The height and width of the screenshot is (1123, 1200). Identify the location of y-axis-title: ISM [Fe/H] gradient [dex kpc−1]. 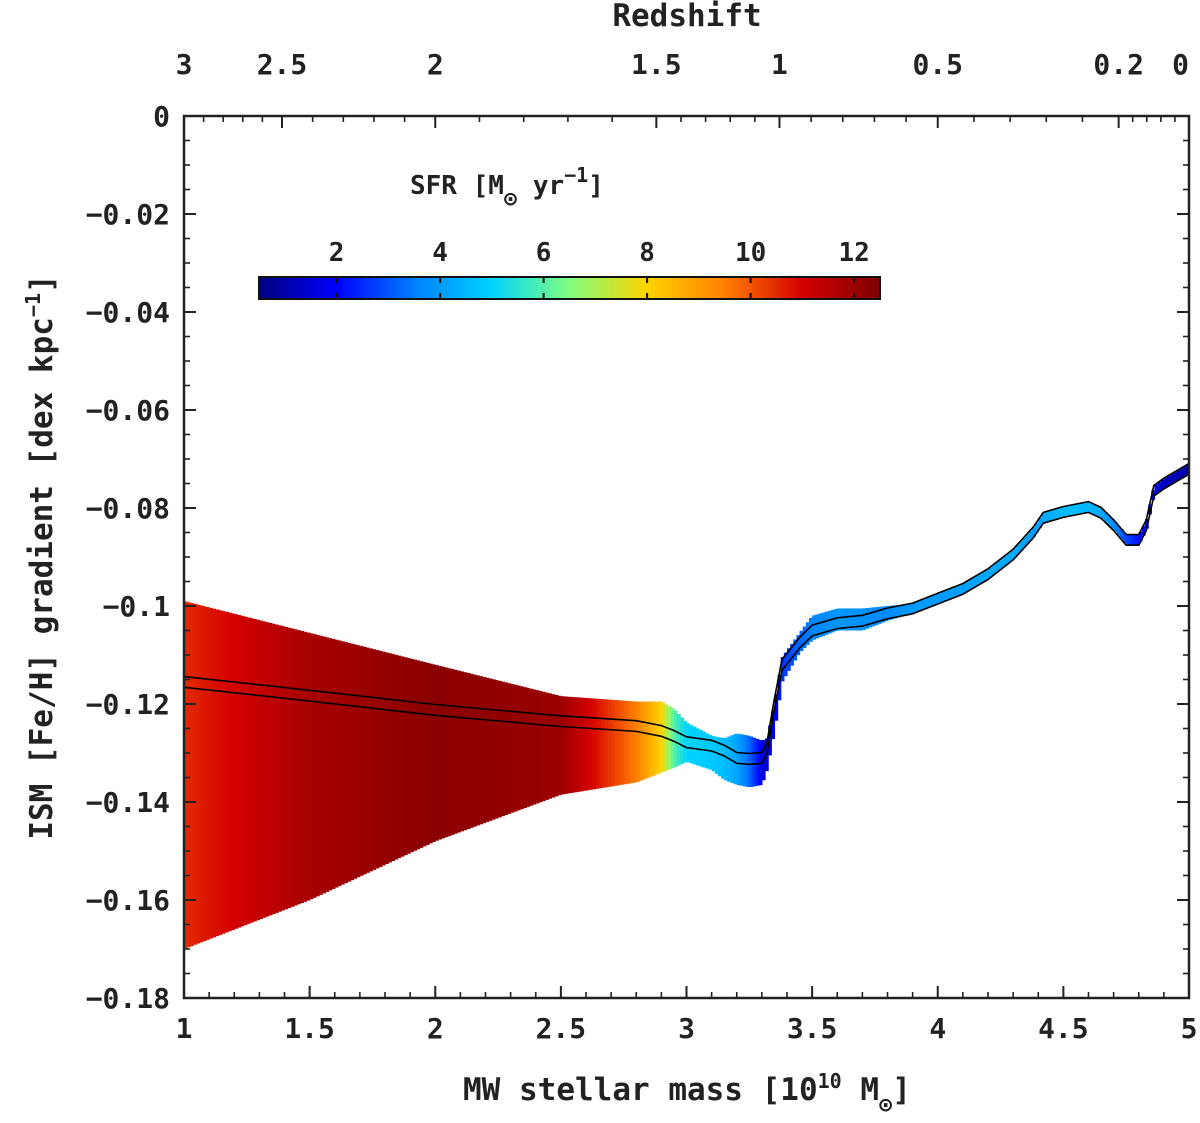
(40, 556).